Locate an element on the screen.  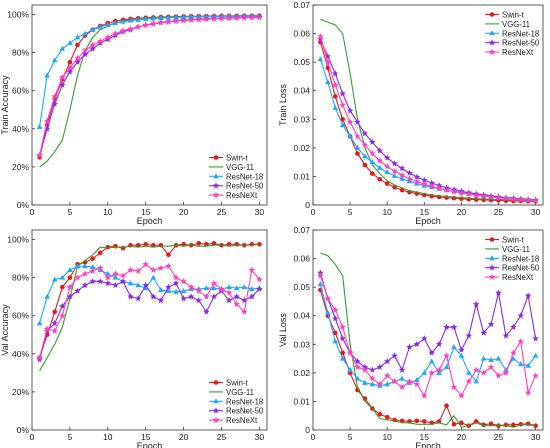
series-resnext is located at coordinates (428, 335).